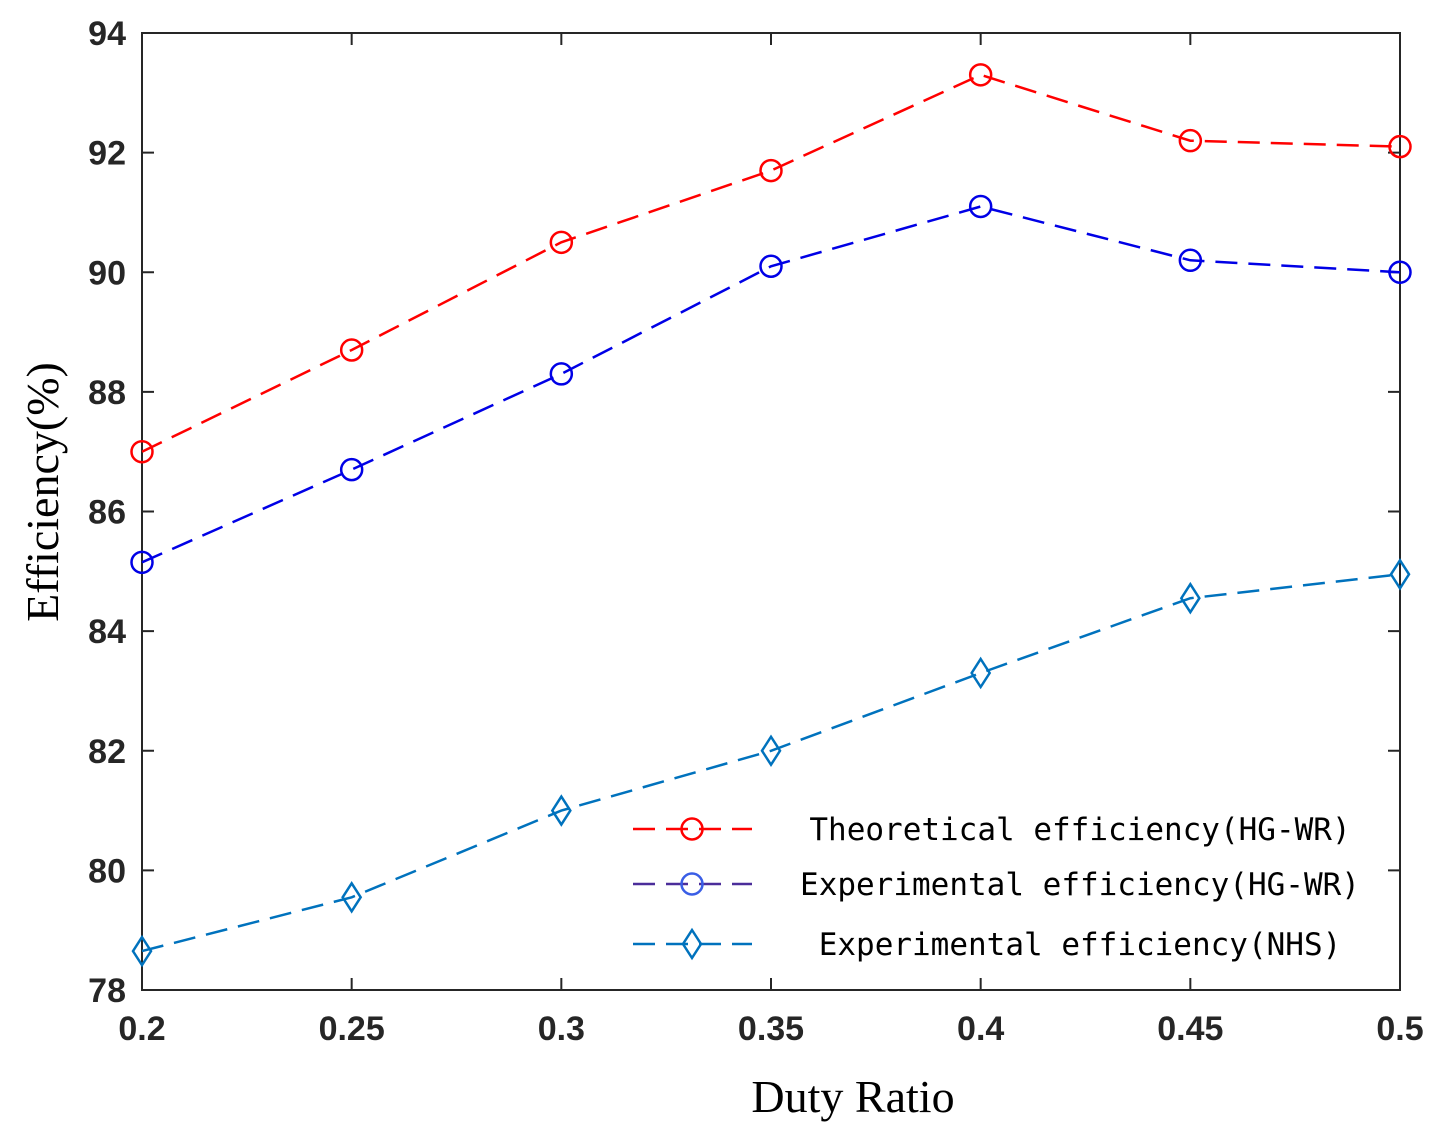  I want to click on legend-item-3: Experimental efficiency(NHS), so click(987, 945).